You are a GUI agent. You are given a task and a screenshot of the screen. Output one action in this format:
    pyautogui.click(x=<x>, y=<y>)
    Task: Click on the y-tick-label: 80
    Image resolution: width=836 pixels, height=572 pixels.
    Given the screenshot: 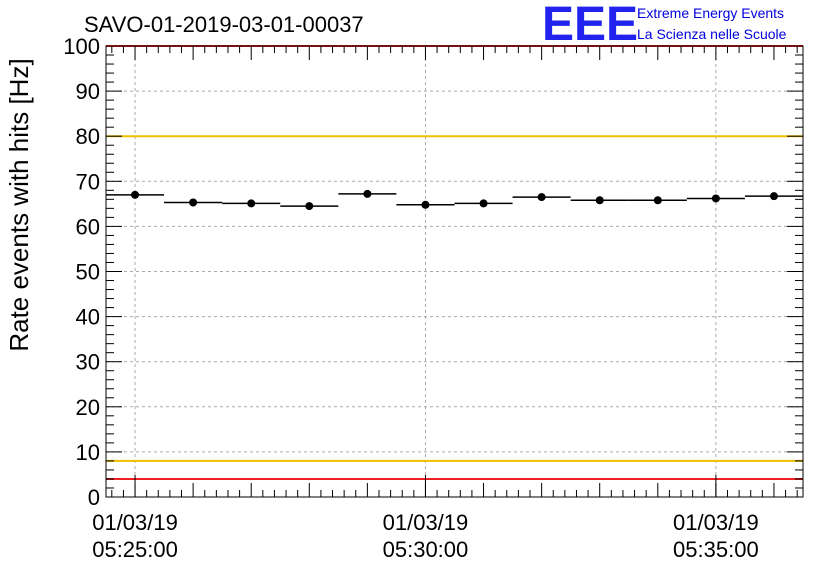 What is the action you would take?
    pyautogui.click(x=88, y=136)
    